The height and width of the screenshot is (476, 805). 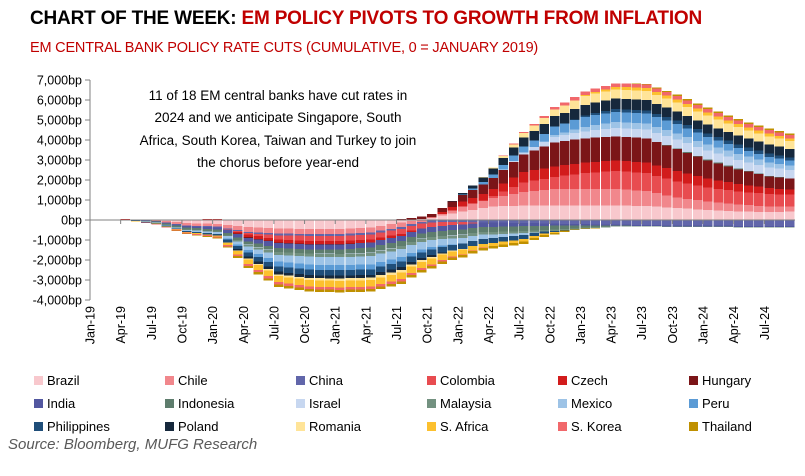 I want to click on x-tick-label: Apr-24, so click(x=734, y=325).